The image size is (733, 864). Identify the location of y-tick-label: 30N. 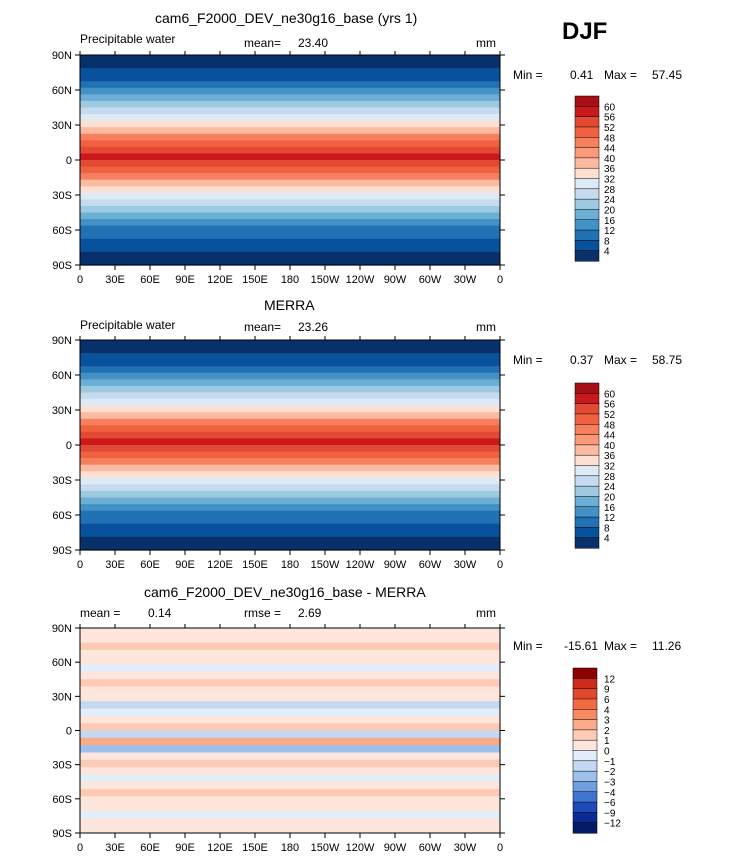
(62, 697).